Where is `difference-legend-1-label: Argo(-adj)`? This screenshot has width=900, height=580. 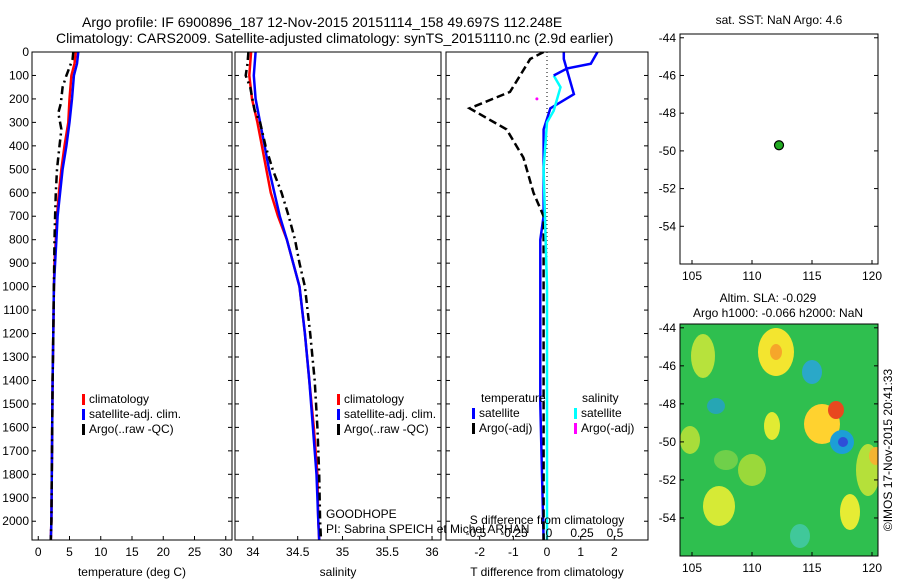 difference-legend-1-label: Argo(-adj) is located at coordinates (505, 428).